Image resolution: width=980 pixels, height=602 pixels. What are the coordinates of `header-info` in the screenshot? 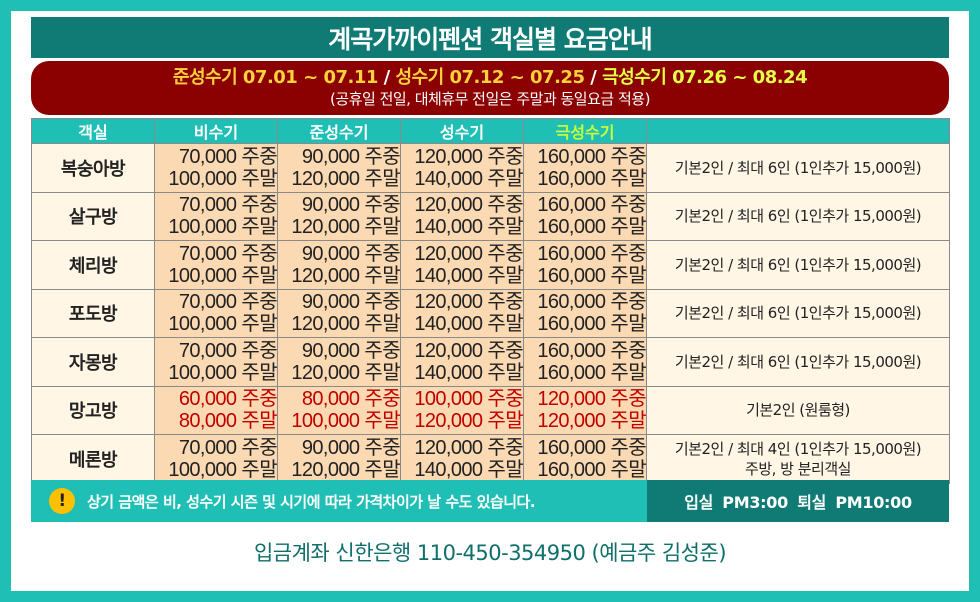 It's located at (798, 131).